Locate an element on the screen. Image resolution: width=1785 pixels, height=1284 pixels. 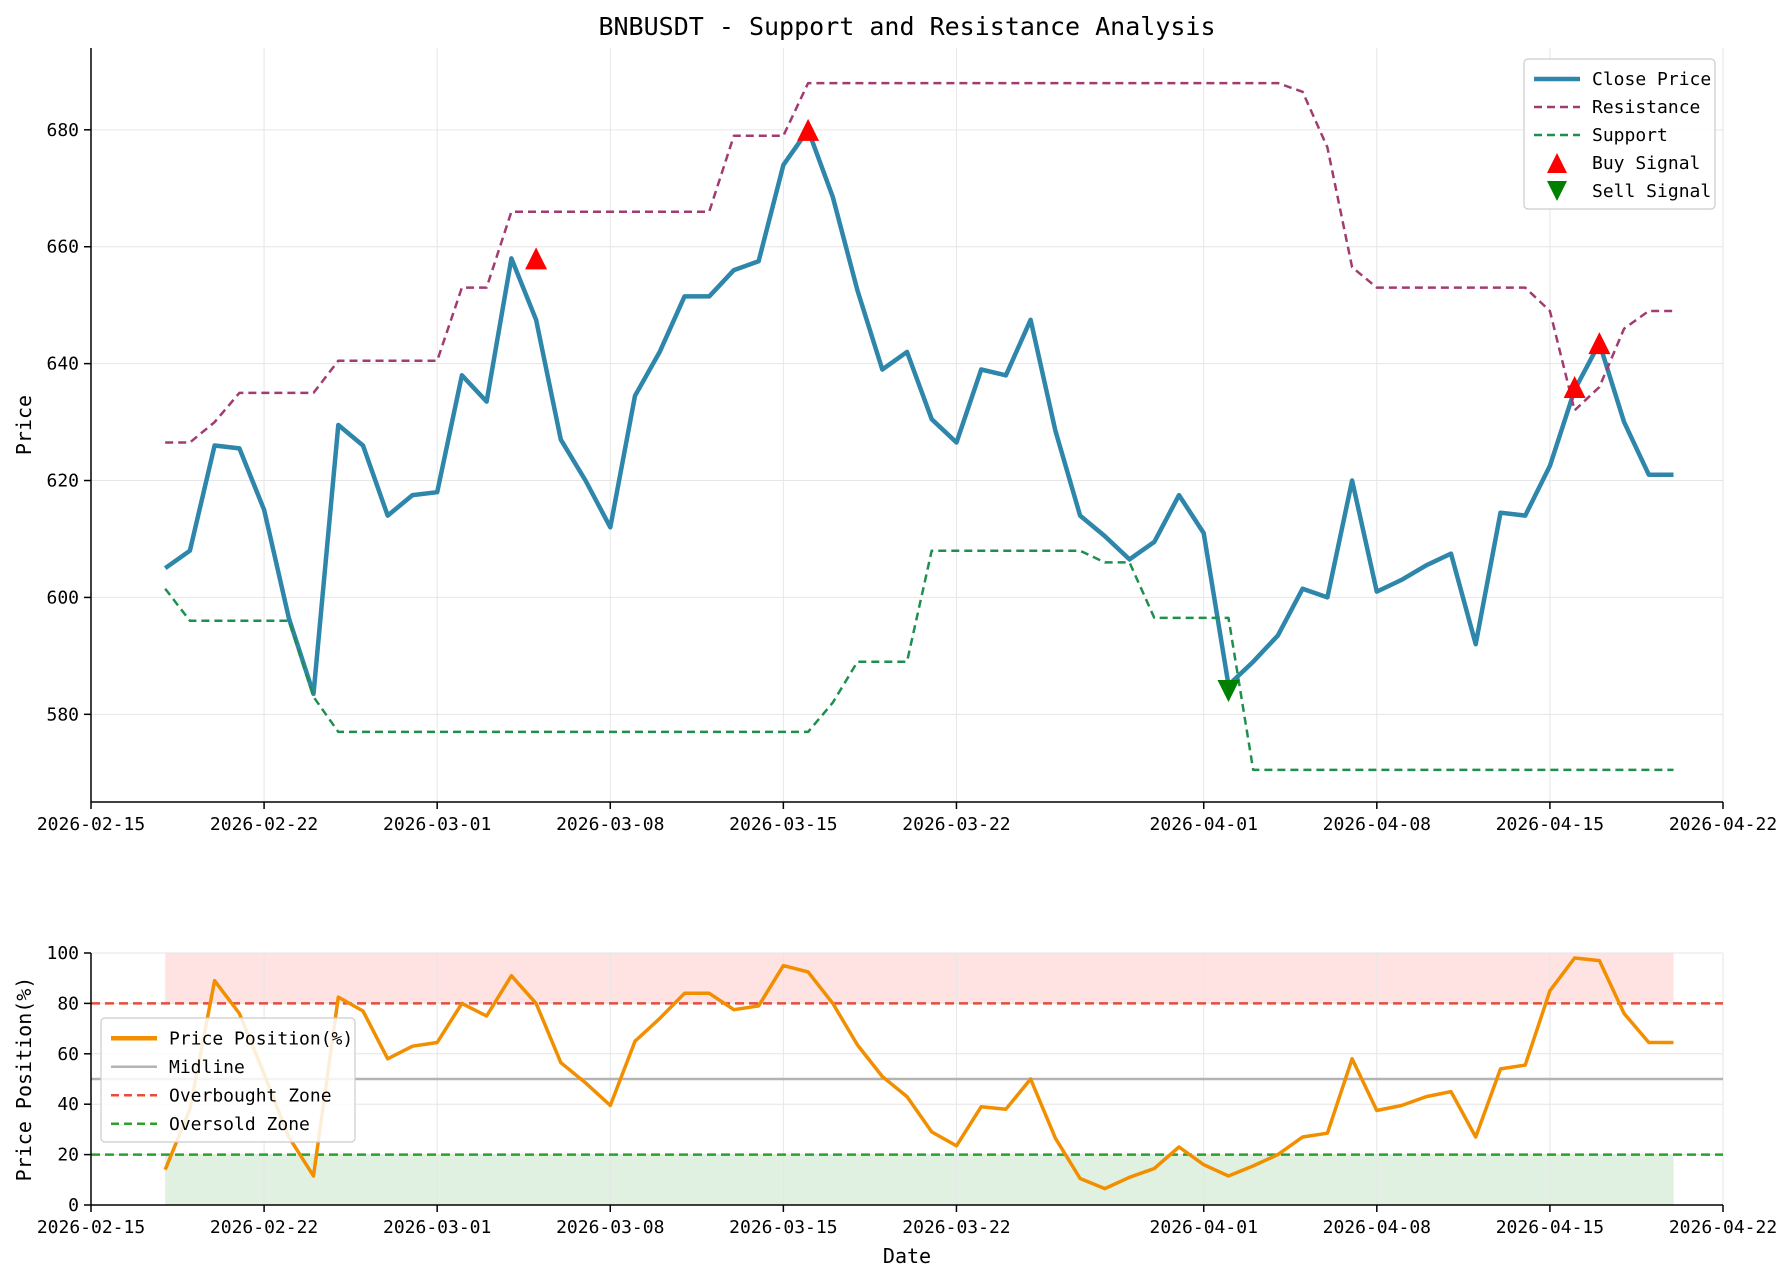
legend-label: Support is located at coordinates (1630, 135).